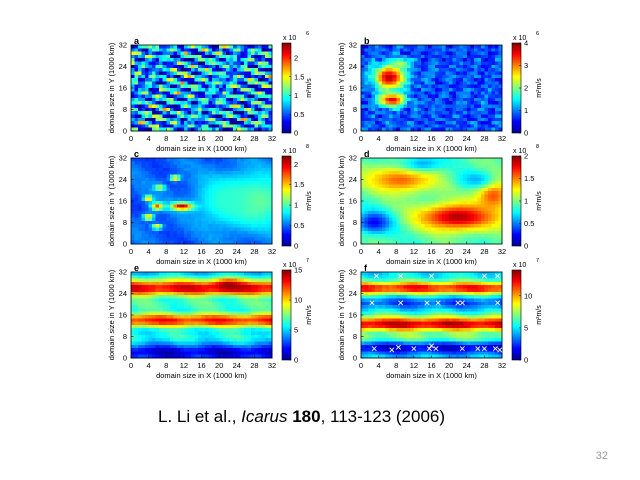 This screenshot has height=480, width=640. What do you see at coordinates (353, 88) in the screenshot?
I see `y-tick-label: 16` at bounding box center [353, 88].